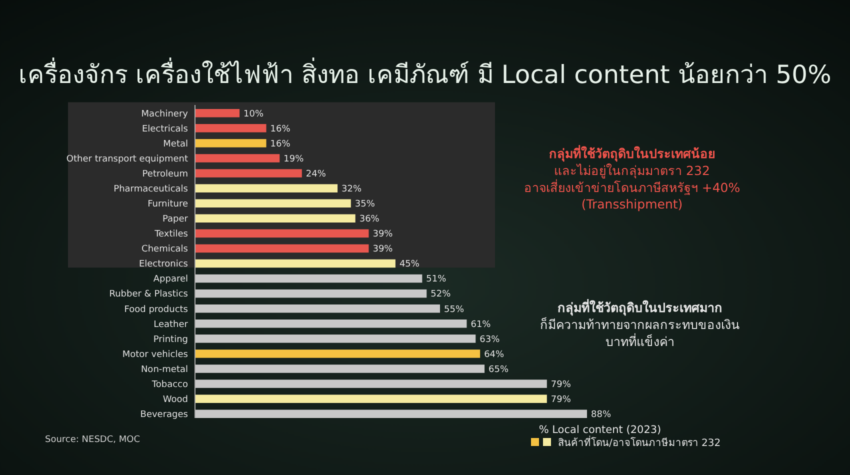 The width and height of the screenshot is (850, 475). What do you see at coordinates (601, 415) in the screenshot?
I see `data-label: 88%` at bounding box center [601, 415].